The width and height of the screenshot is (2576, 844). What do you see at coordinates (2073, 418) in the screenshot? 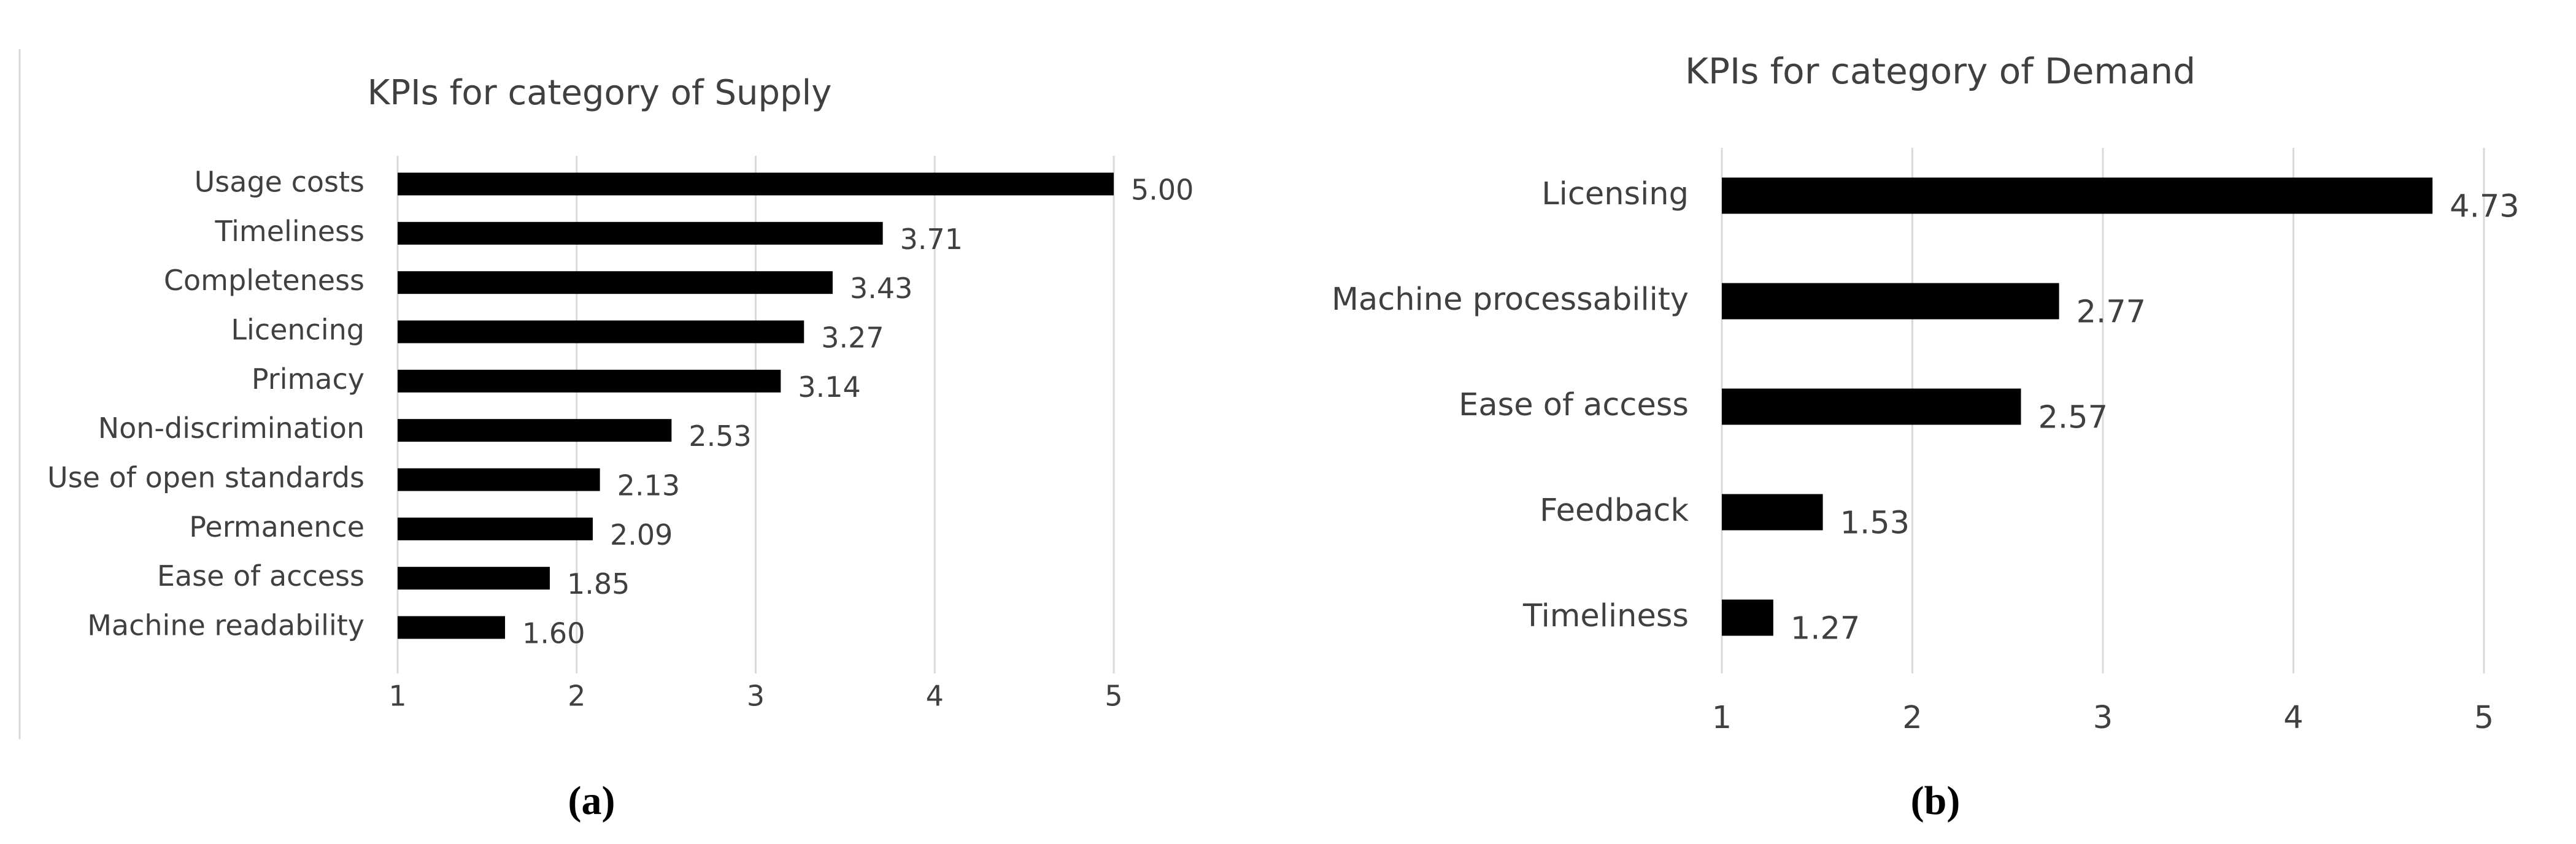
I see `value-label: 2.57` at bounding box center [2073, 418].